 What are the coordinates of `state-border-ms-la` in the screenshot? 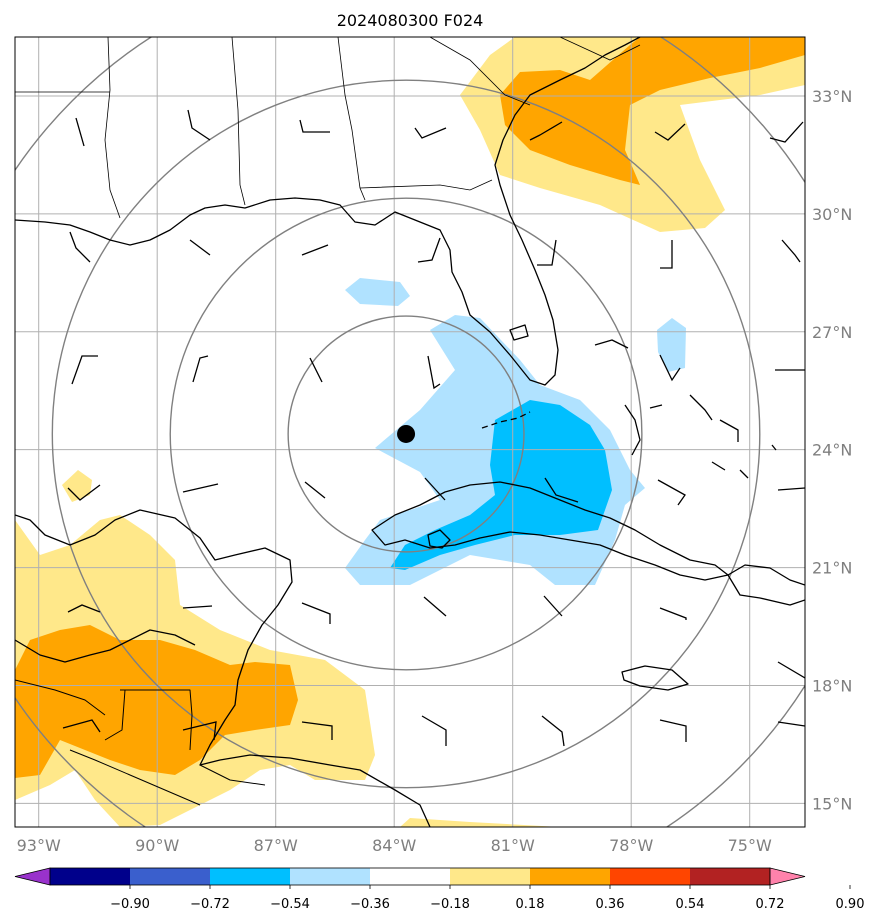 It's located at (112, 128).